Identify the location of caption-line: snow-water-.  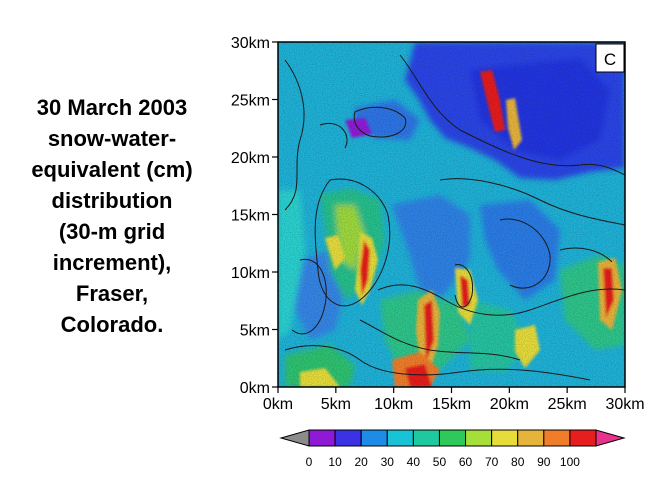
(112, 138).